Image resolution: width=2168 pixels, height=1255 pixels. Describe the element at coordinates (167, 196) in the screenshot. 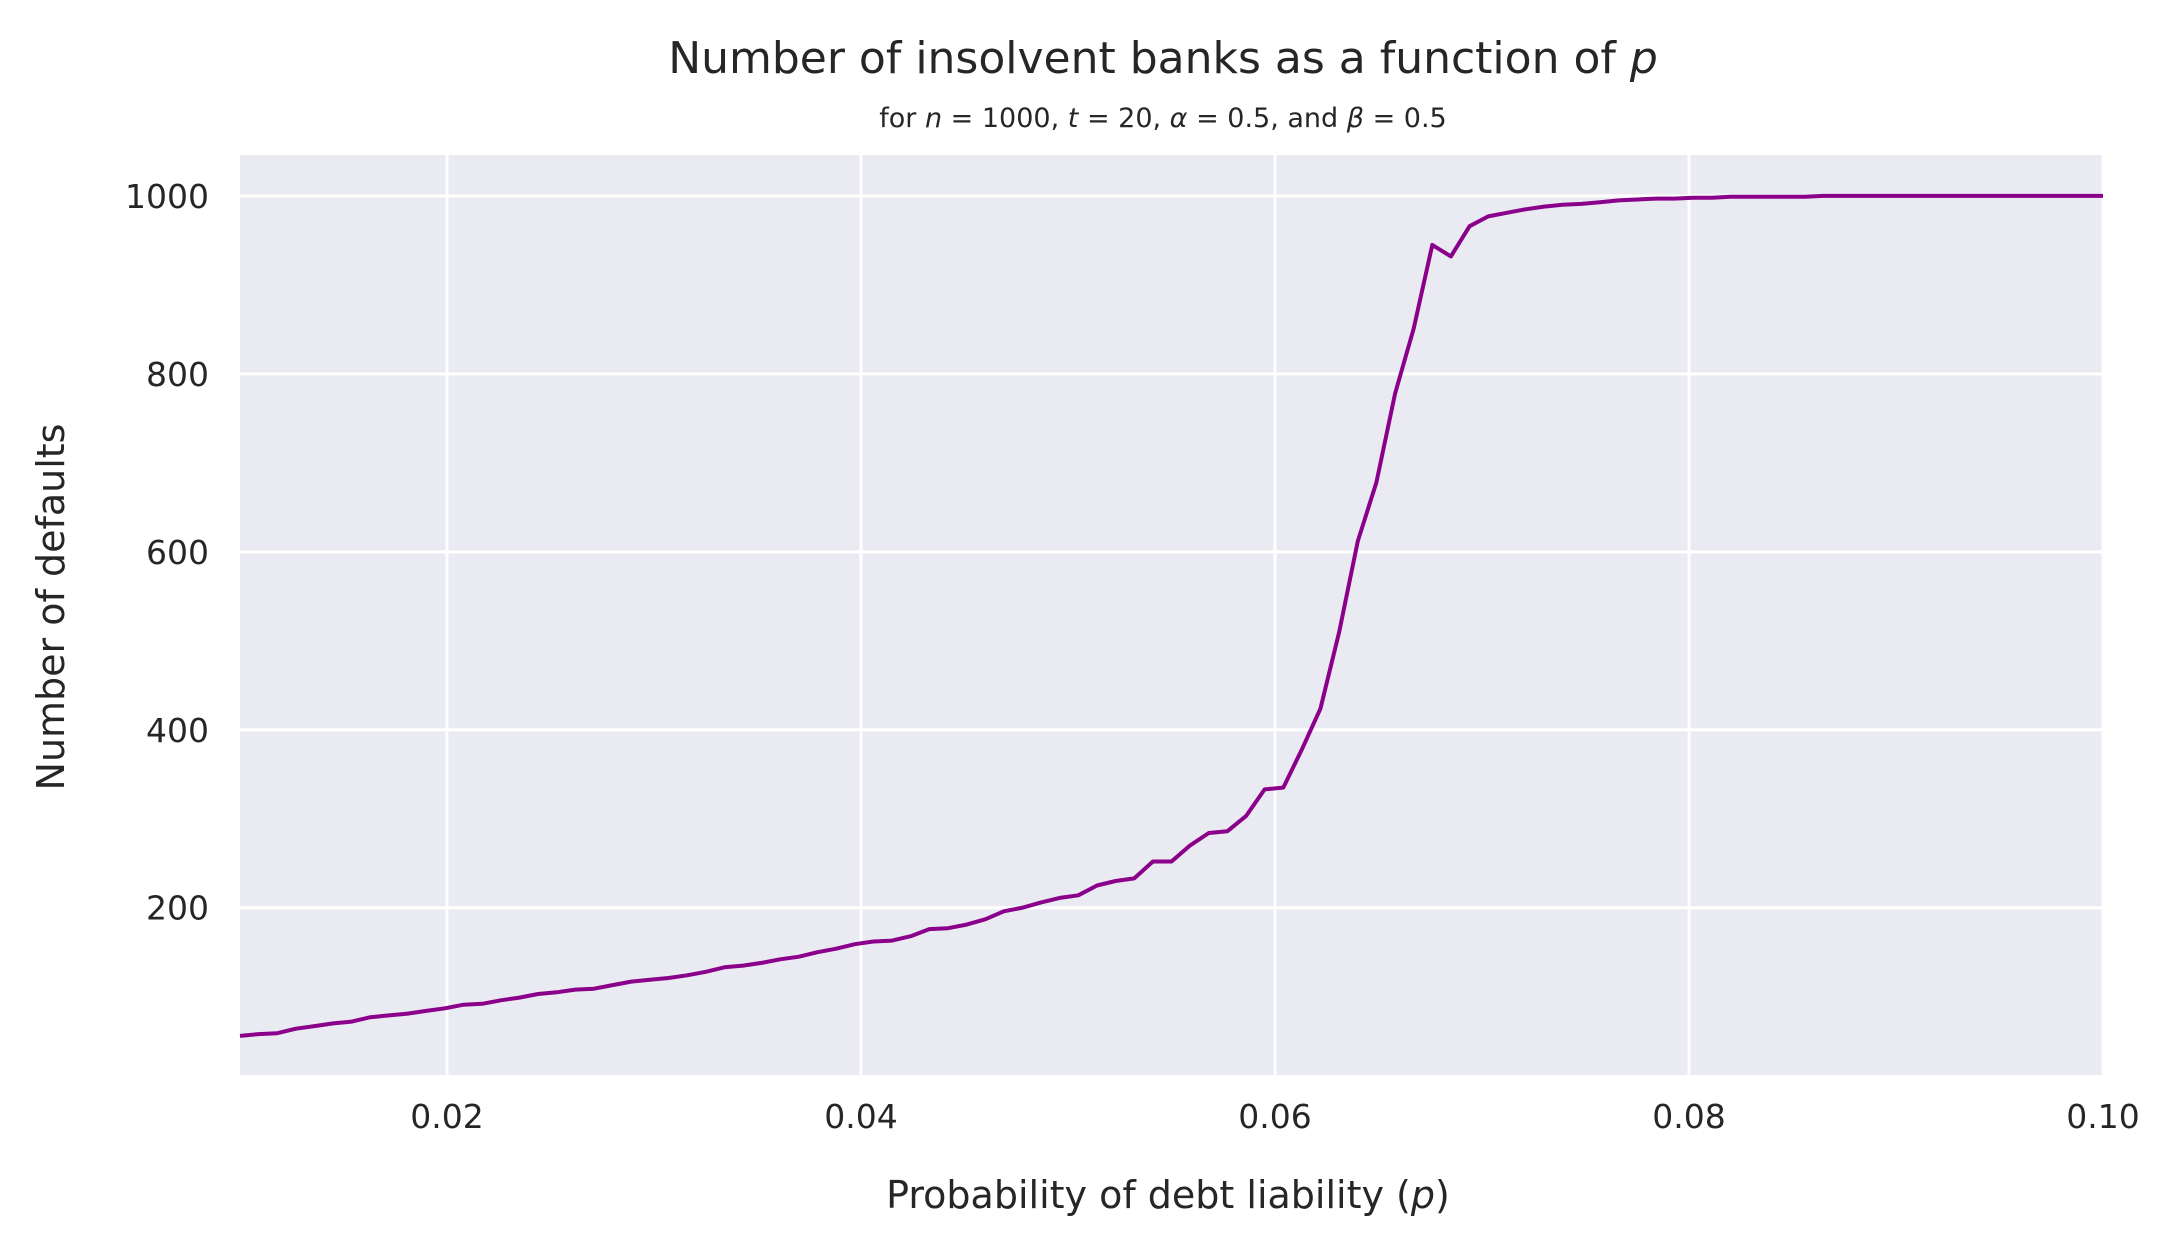

I see `y-tick-label: 1000` at that location.